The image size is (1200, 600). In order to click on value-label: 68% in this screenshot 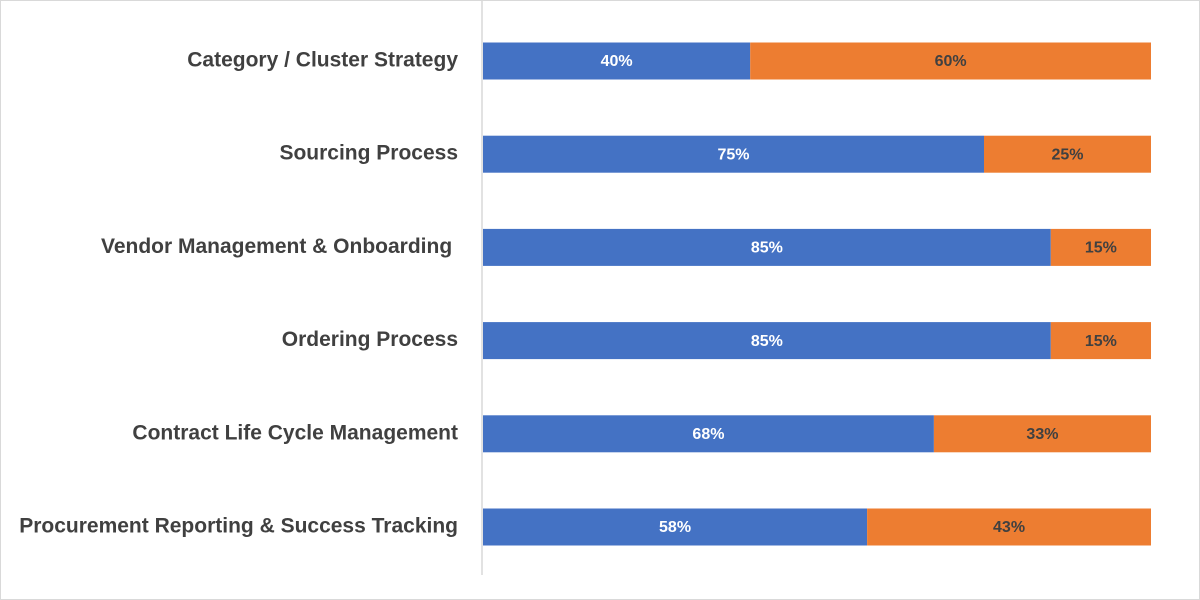, I will do `click(708, 434)`.